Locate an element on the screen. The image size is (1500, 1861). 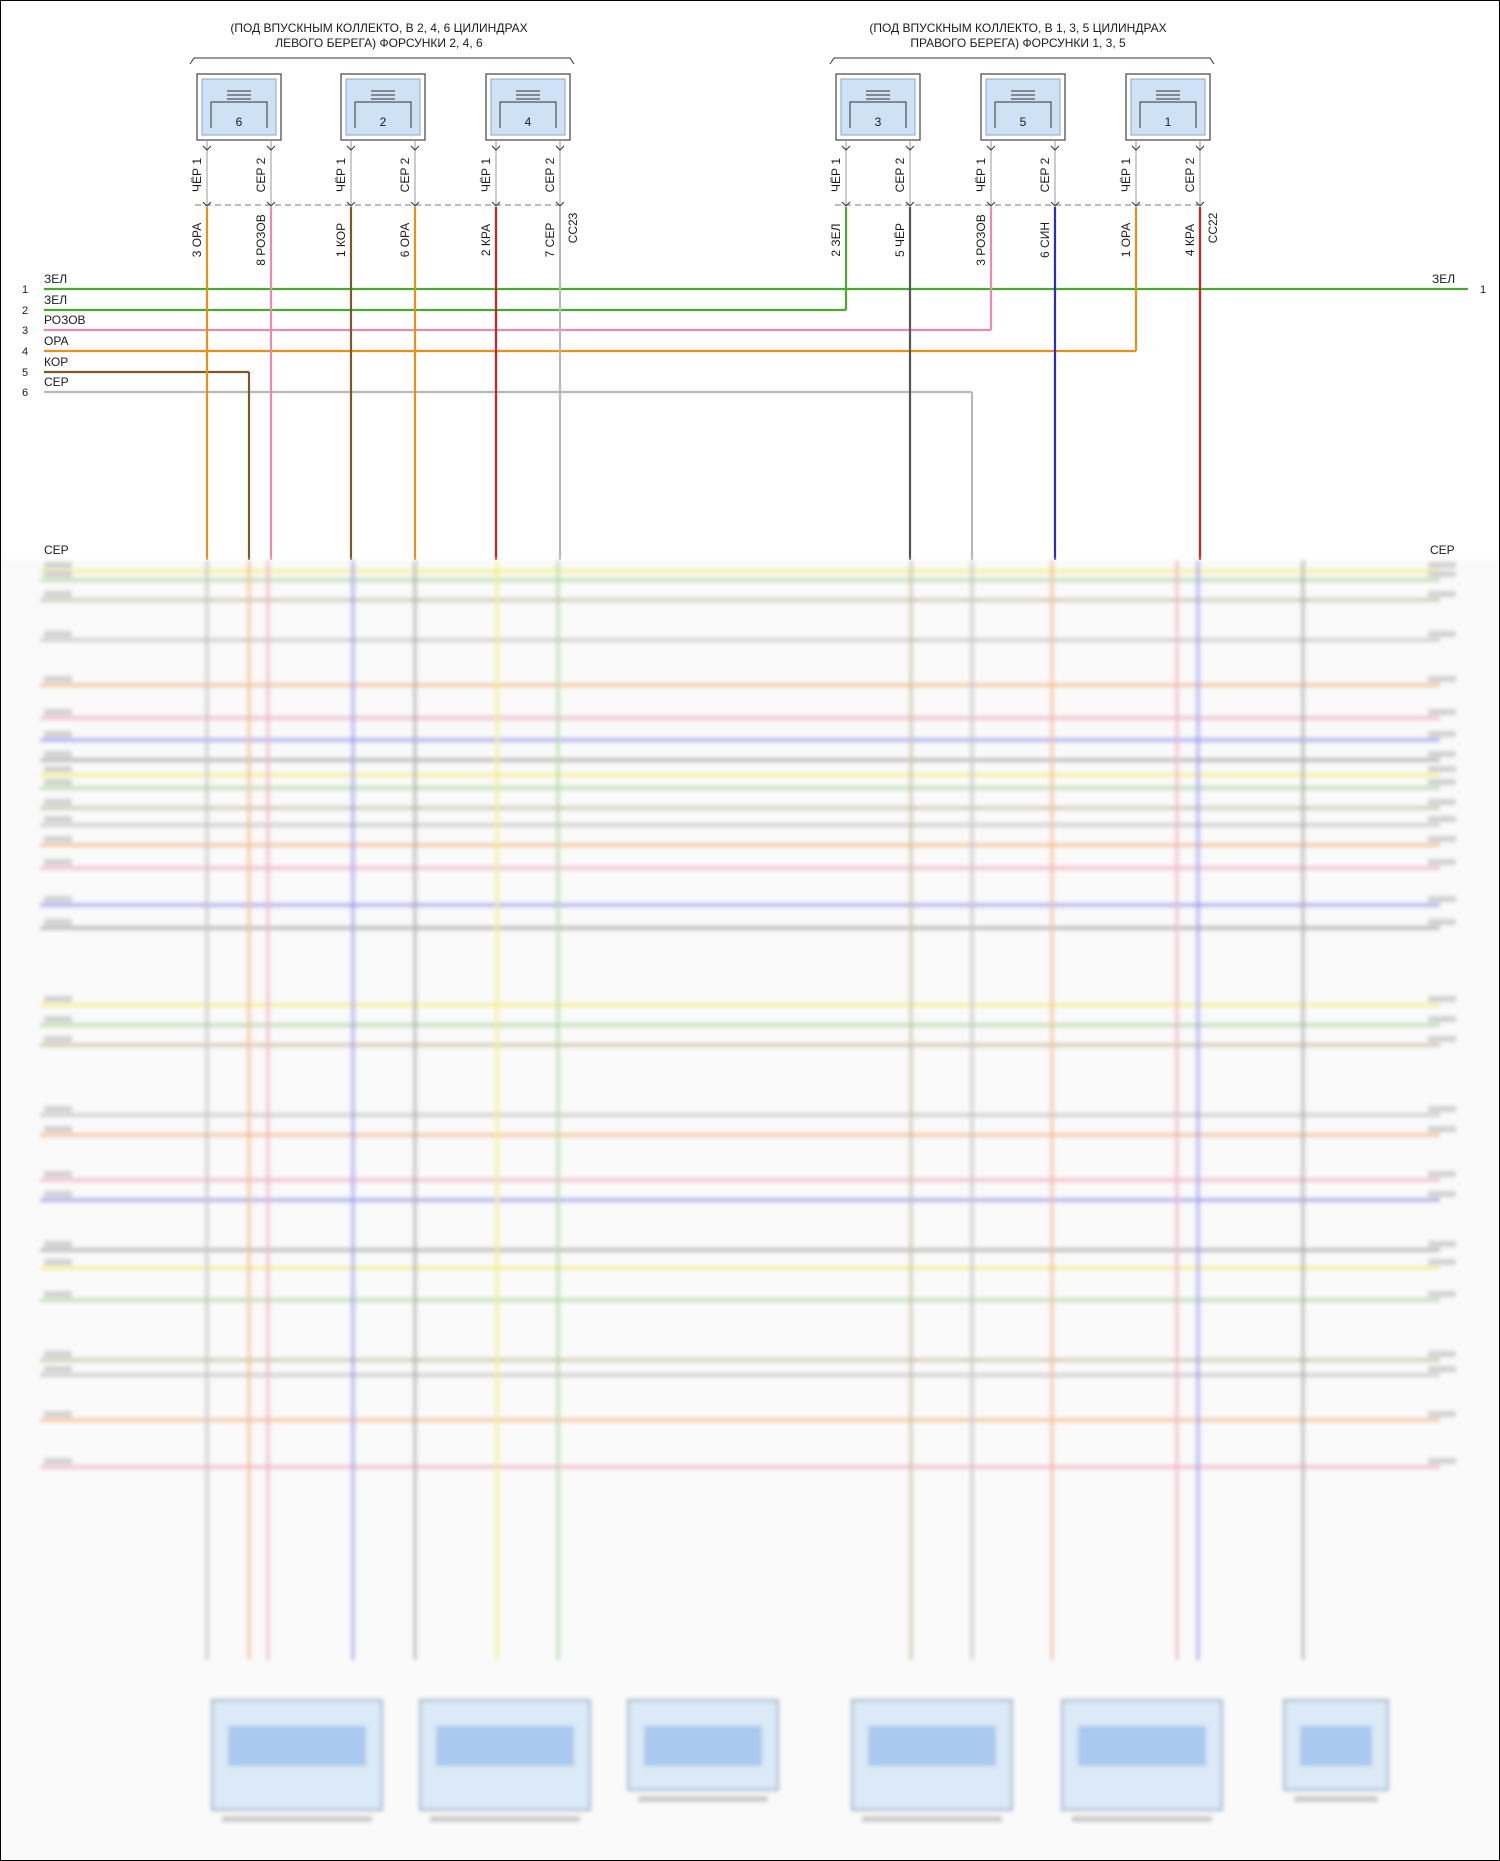
injector-4: 4 ЧЁР 1 2 КРА СЕР 2 7 СЕР is located at coordinates (525, 165).